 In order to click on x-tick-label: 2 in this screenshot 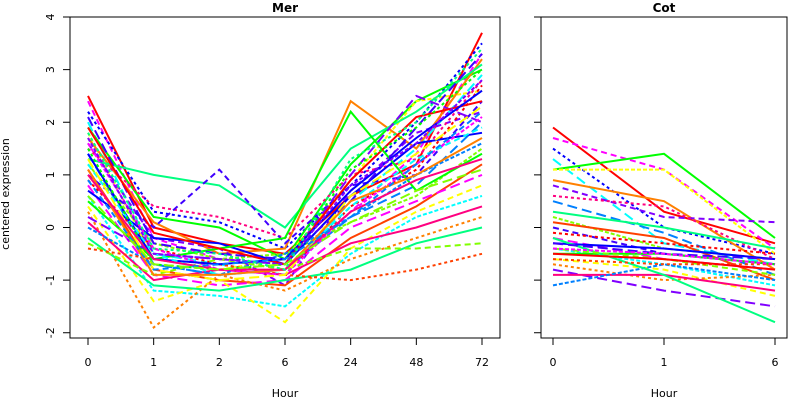, I will do `click(219, 362)`.